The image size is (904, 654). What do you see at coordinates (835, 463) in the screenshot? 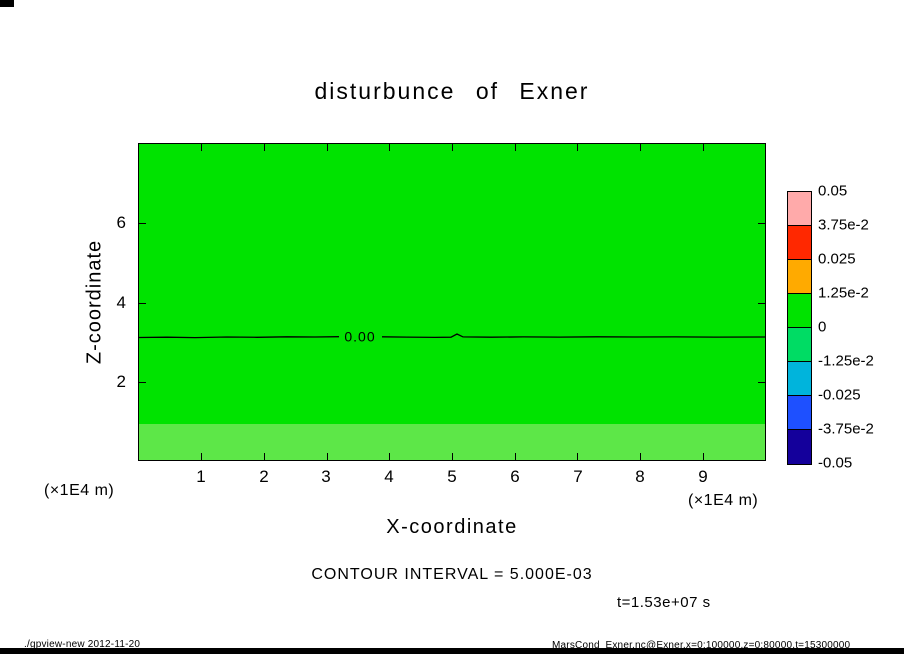
I see `colorbar-label: -0.05` at bounding box center [835, 463].